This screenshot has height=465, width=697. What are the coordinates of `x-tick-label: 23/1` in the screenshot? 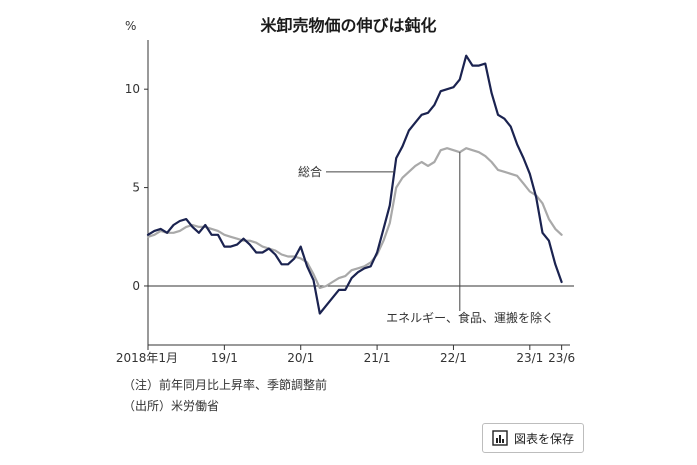 It's located at (529, 358).